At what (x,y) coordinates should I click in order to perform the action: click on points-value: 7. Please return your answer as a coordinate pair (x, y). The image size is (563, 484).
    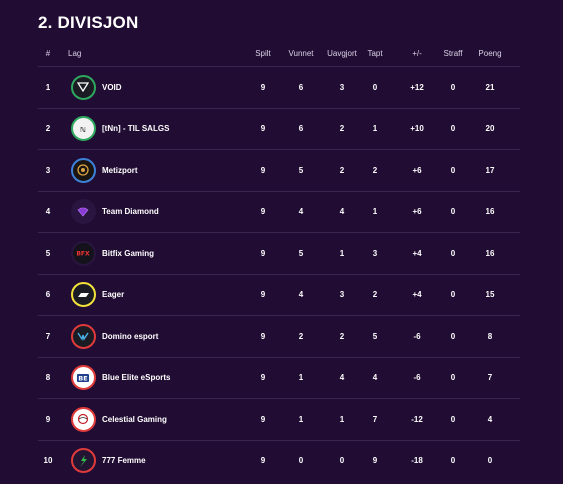
    Looking at the image, I should click on (490, 378).